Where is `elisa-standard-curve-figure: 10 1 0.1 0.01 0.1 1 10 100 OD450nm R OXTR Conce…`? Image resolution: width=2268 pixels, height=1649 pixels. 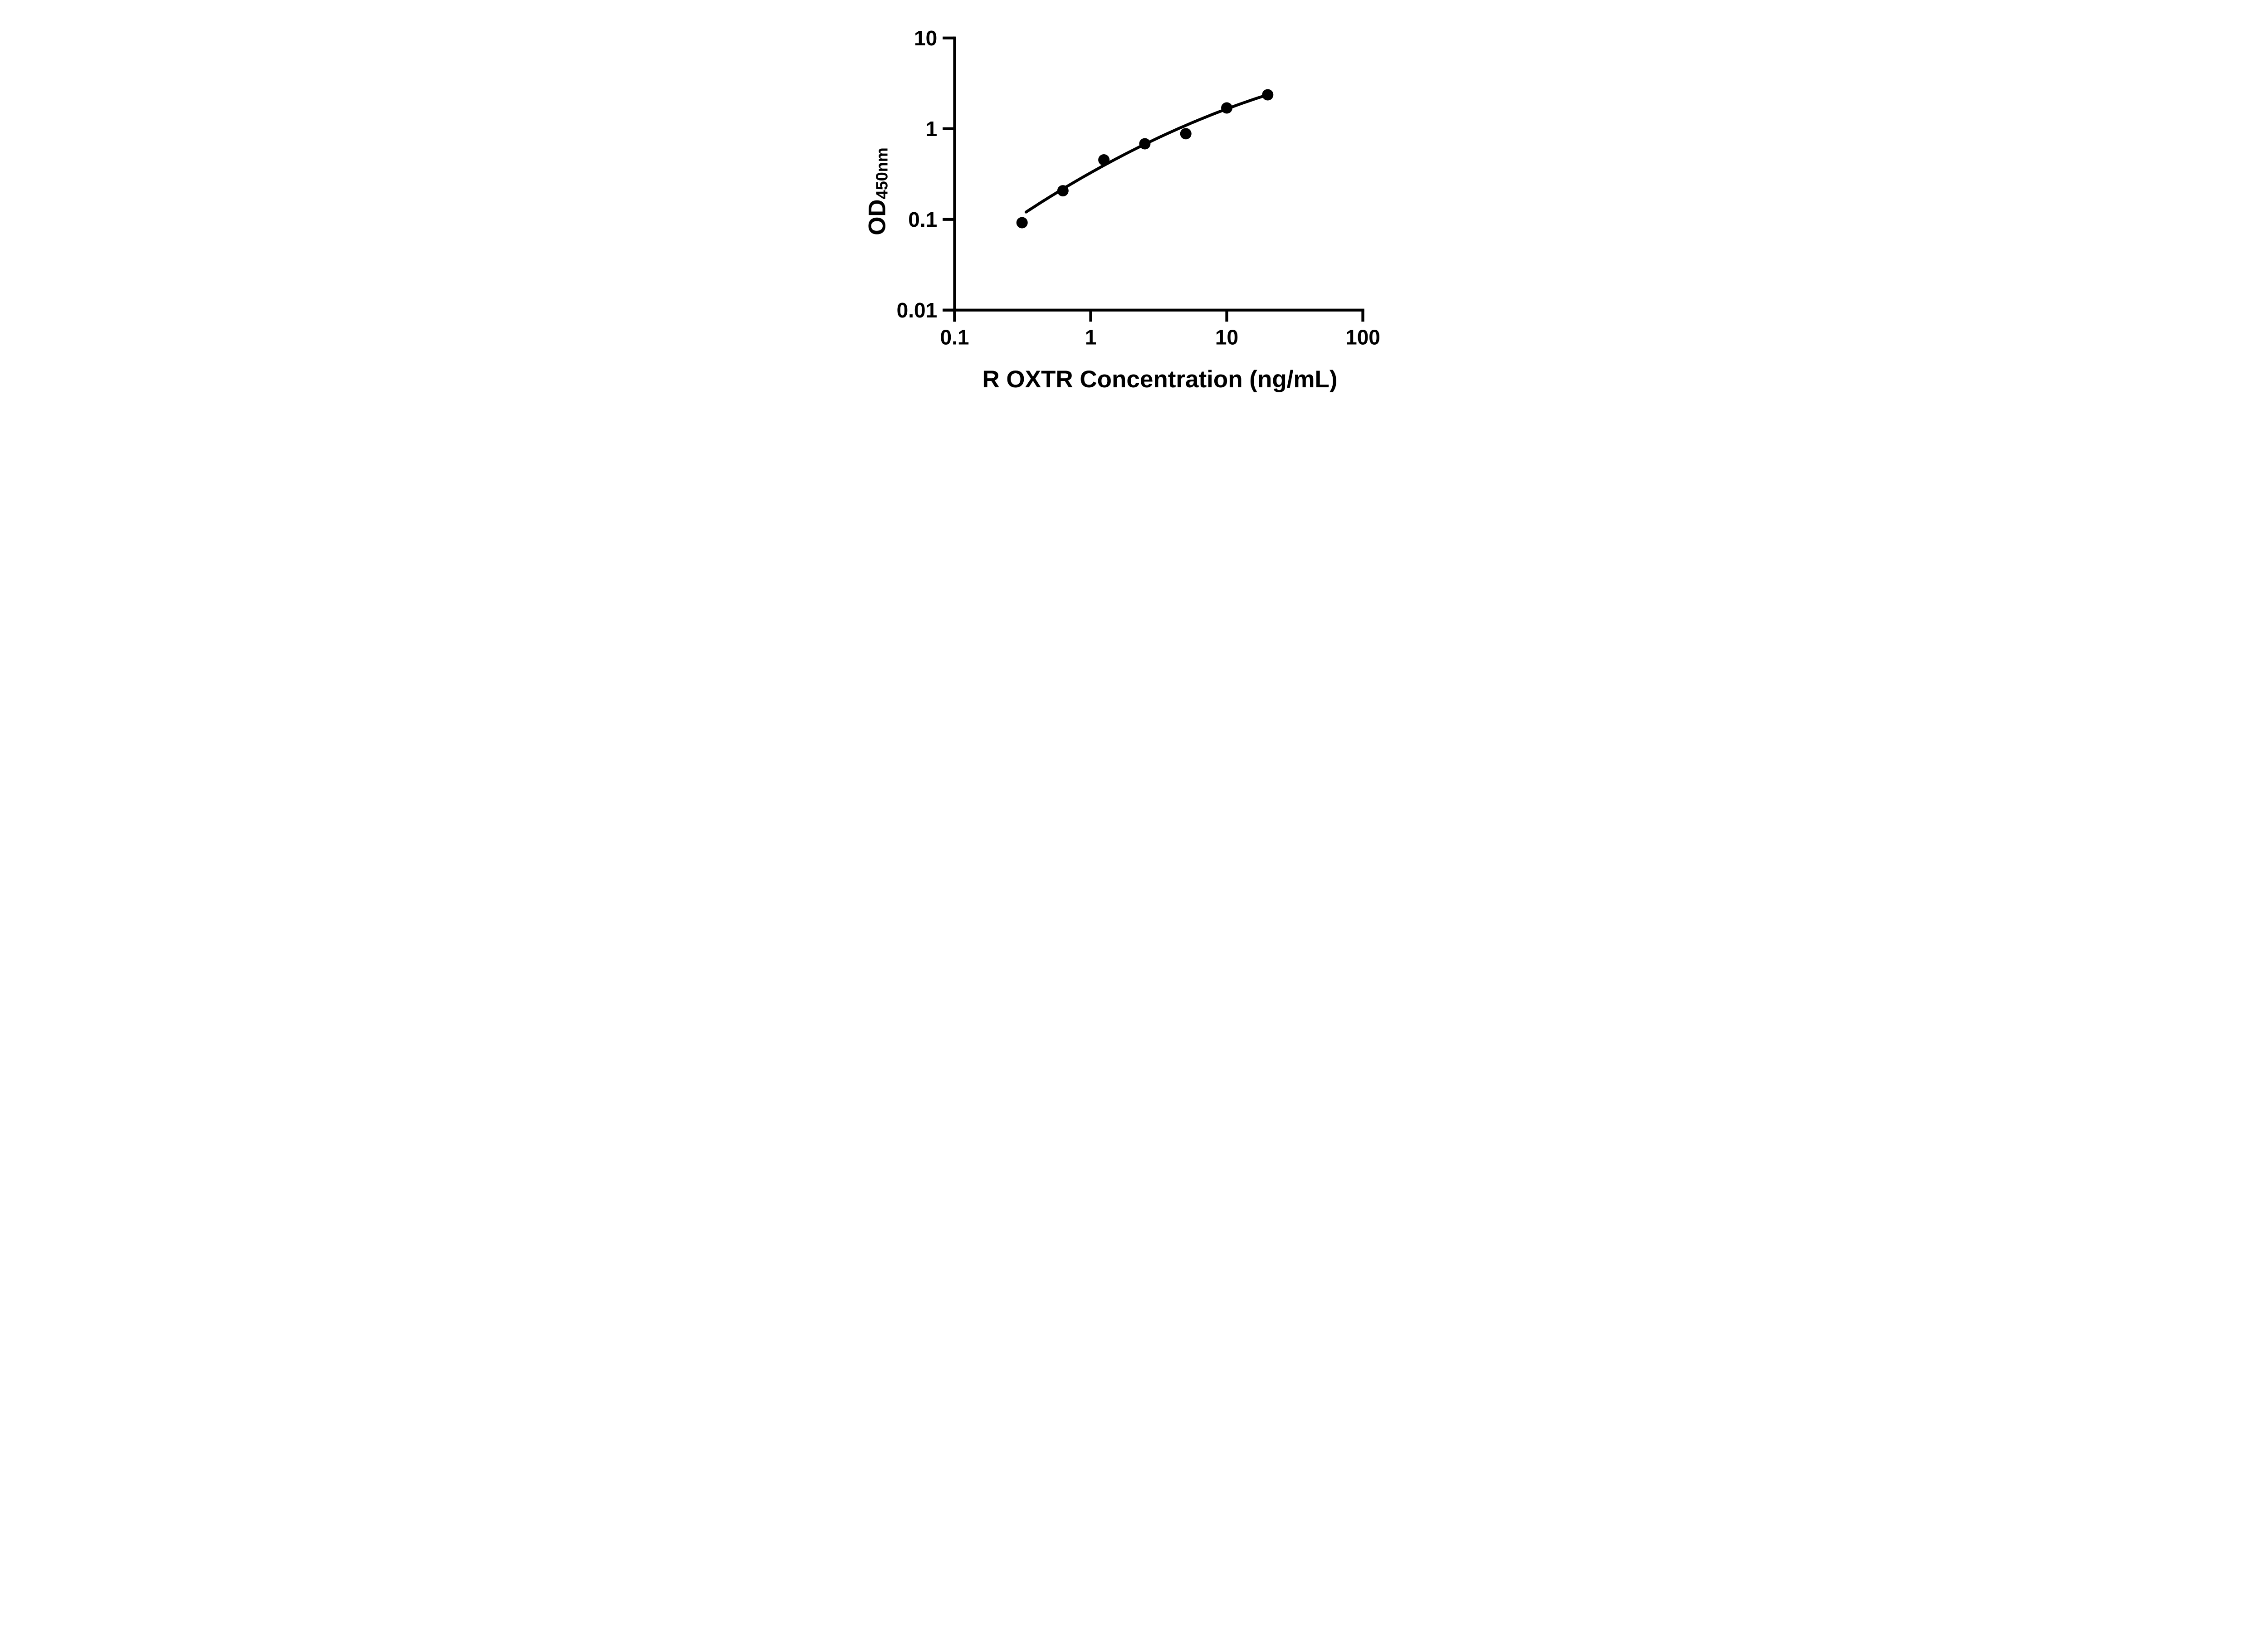
elisa-standard-curve-figure: 10 1 0.1 0.01 0.1 1 10 100 OD450nm R OXTR Conce… is located at coordinates (1134, 206).